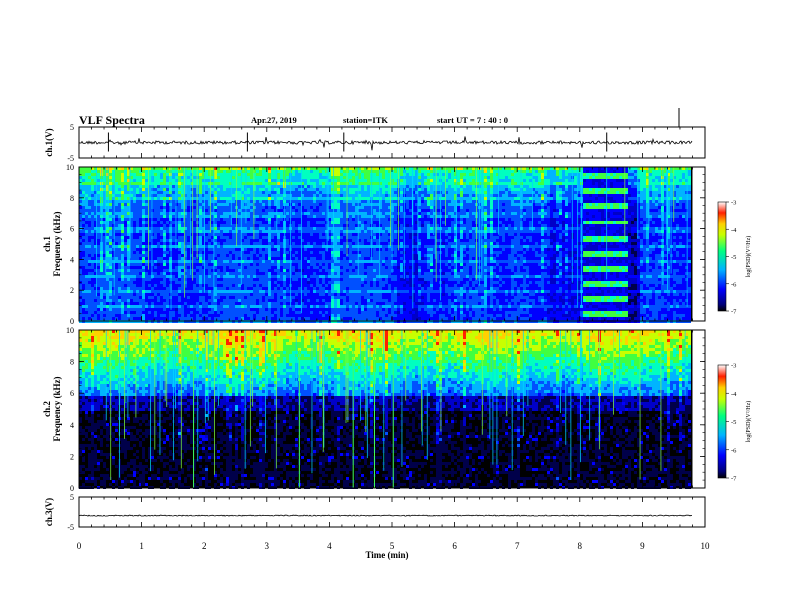 This screenshot has height=612, width=792. I want to click on x-tick-label: 9, so click(642, 546).